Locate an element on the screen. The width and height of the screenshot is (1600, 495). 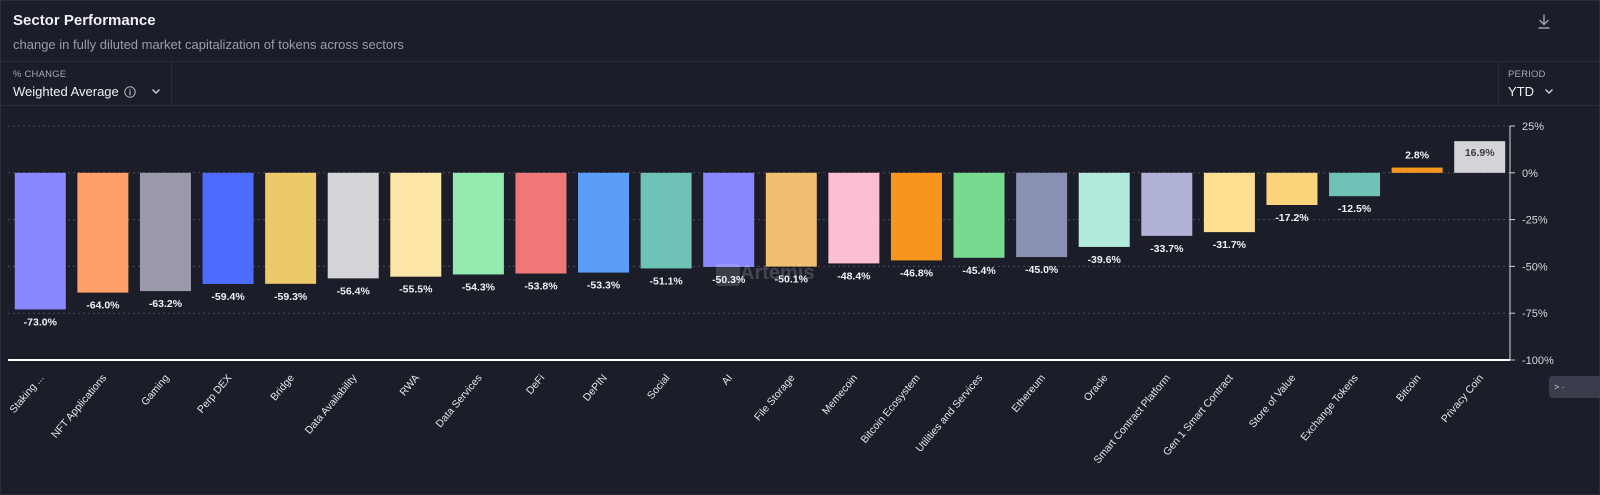
x-tick-label: Store of Value is located at coordinates (1273, 401).